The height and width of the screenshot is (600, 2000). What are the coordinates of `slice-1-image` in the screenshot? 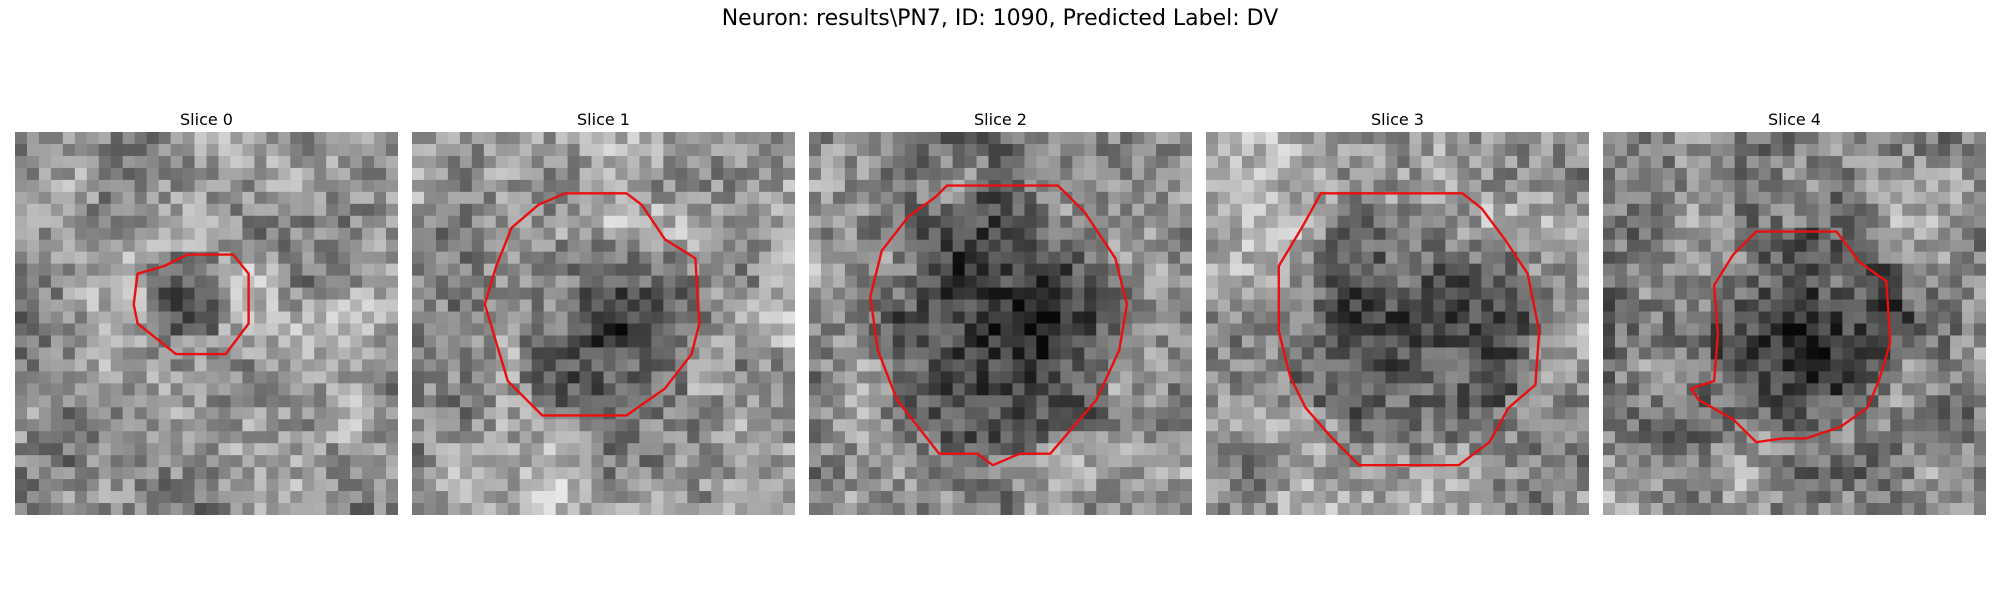 It's located at (603, 323).